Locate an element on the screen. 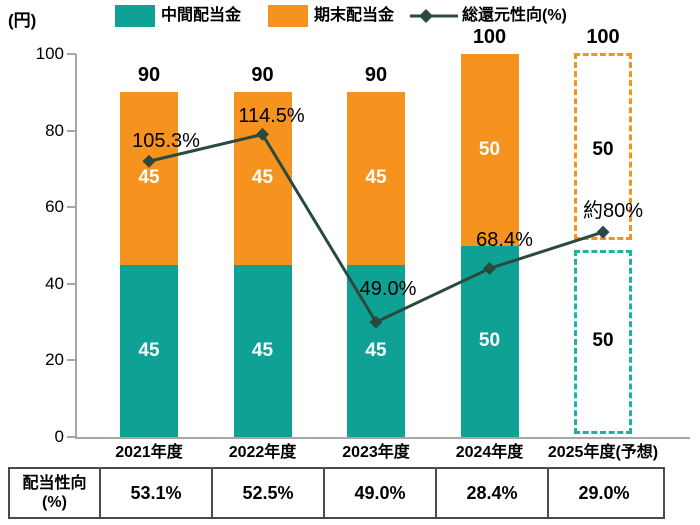  line-point-percent-label: 68.4% is located at coordinates (504, 240).